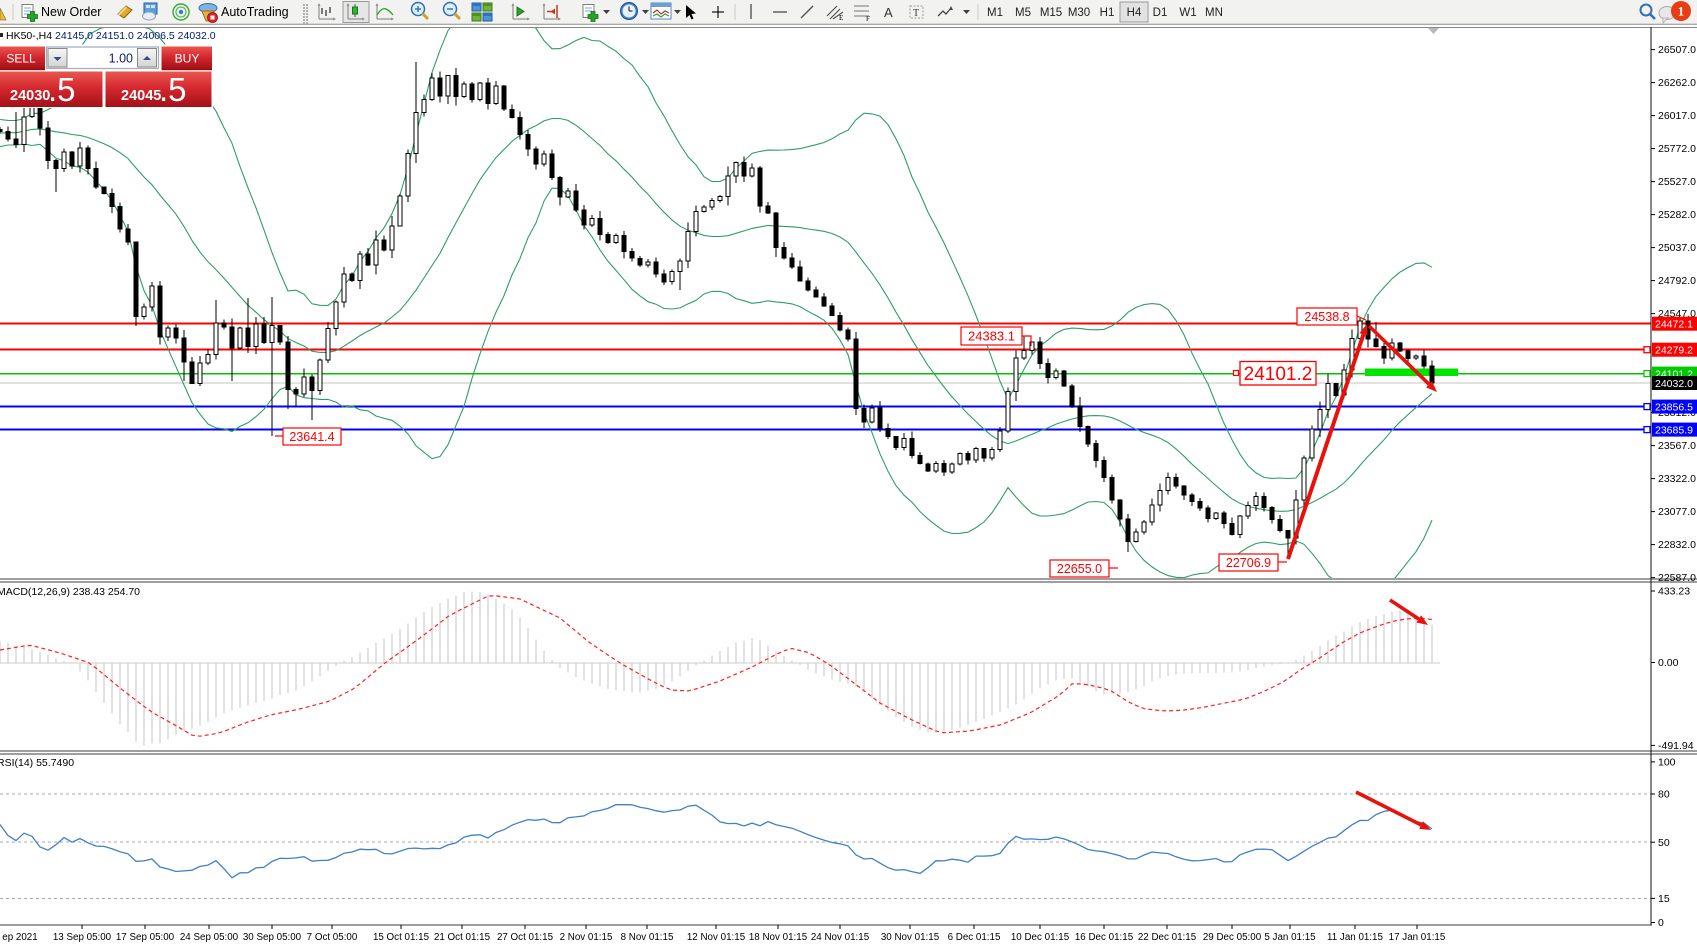 The image size is (1697, 948). I want to click on svg-text: RSI(14) 55.7490, so click(37, 763).